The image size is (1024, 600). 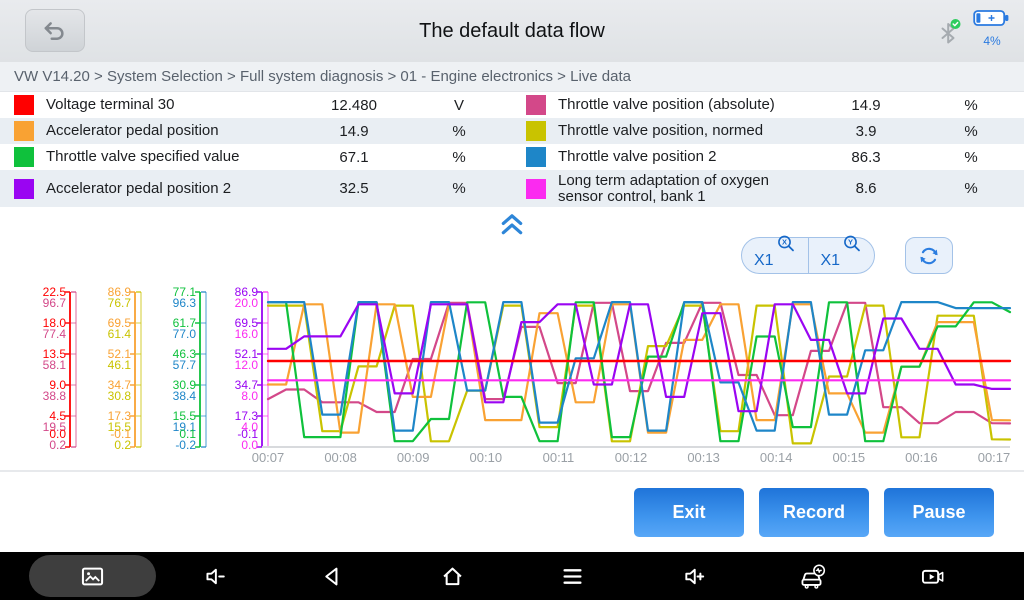 What do you see at coordinates (256, 157) in the screenshot?
I see `parameter-row: Throttle valve specified value 67.1%` at bounding box center [256, 157].